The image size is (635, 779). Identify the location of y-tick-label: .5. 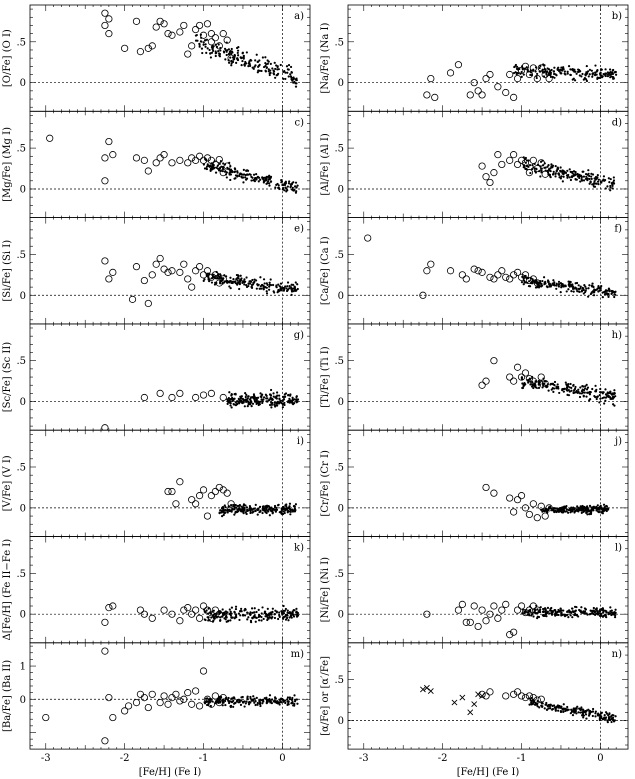
(339, 467).